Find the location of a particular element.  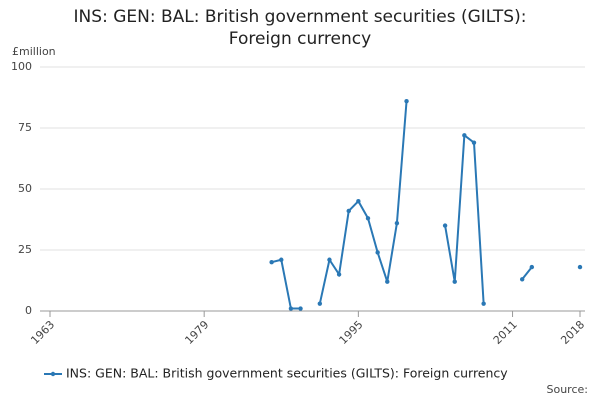

y-axis-label: £million is located at coordinates (34, 51).